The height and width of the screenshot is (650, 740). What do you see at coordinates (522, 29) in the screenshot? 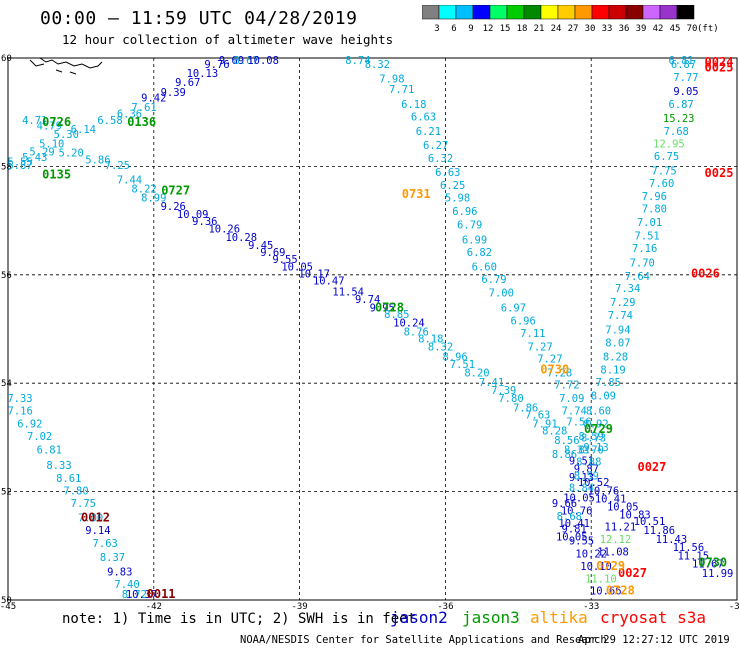
I see `colorbar-tick: 18` at bounding box center [522, 29].